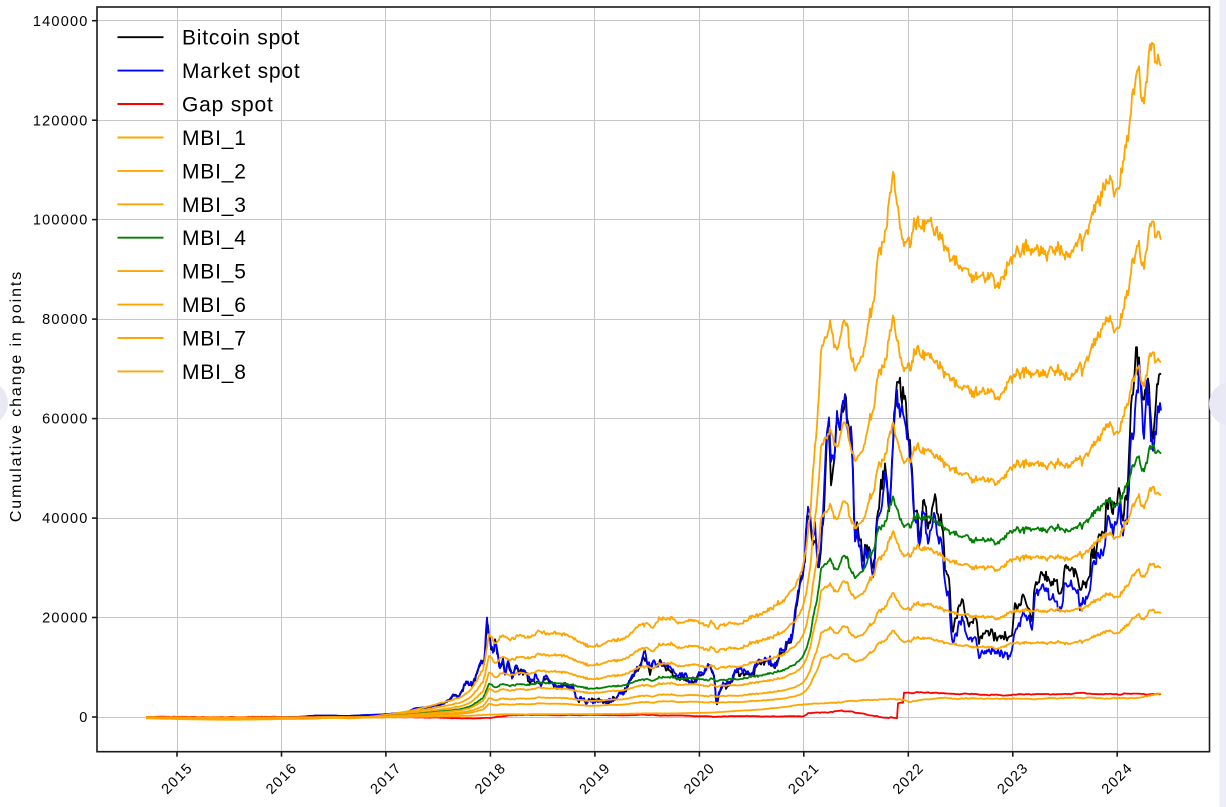  I want to click on svg-text: Cumulative change in points, so click(16, 396).